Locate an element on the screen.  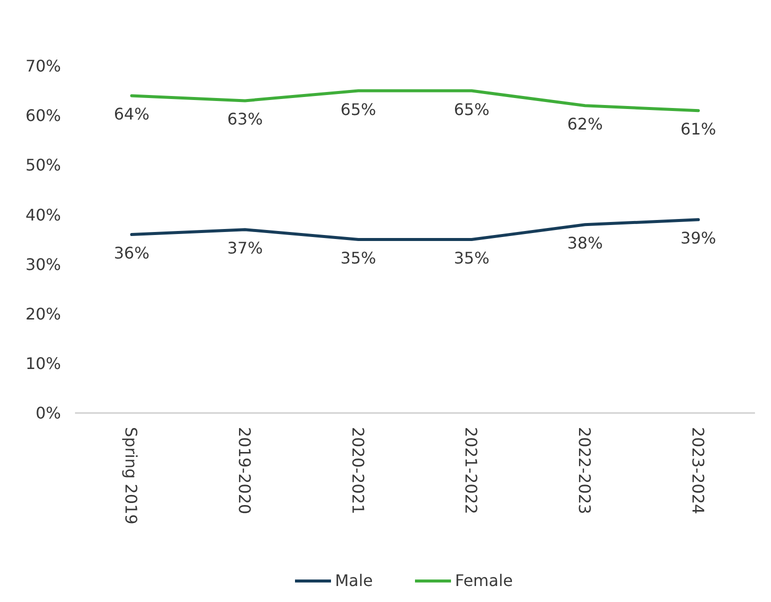
y-tick-label: 20% is located at coordinates (43, 314).